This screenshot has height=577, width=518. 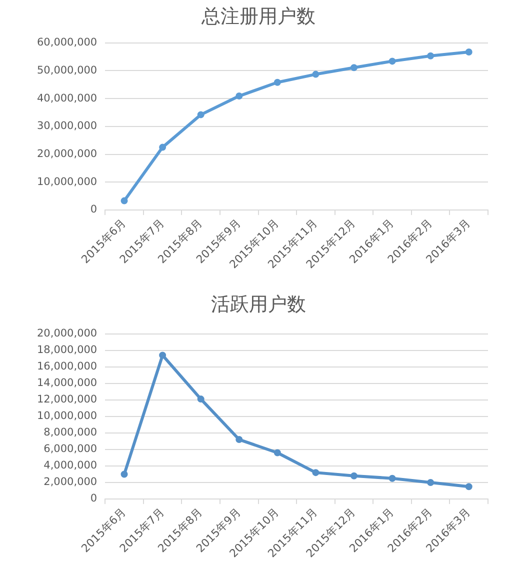 What do you see at coordinates (67, 350) in the screenshot?
I see `y-tick-label: 18,000,000` at bounding box center [67, 350].